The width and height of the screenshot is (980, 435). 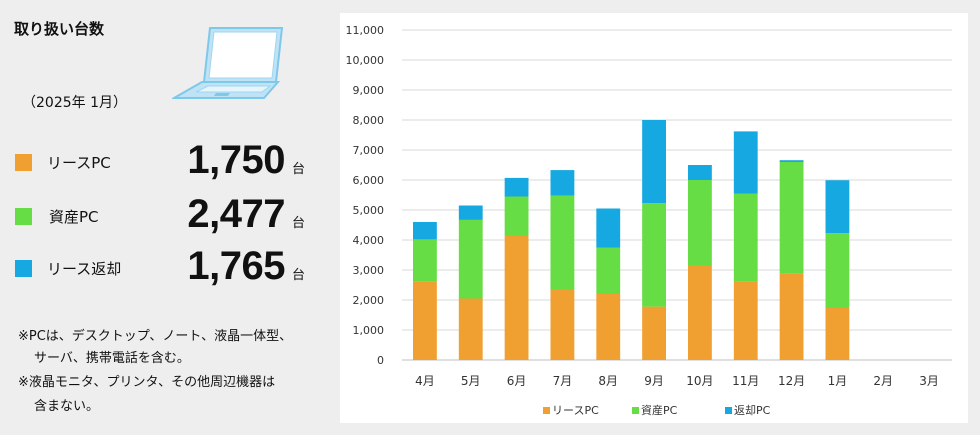 What do you see at coordinates (167, 270) in the screenshot?
I see `stat-lease-return: リース返却 1,765 台` at bounding box center [167, 270].